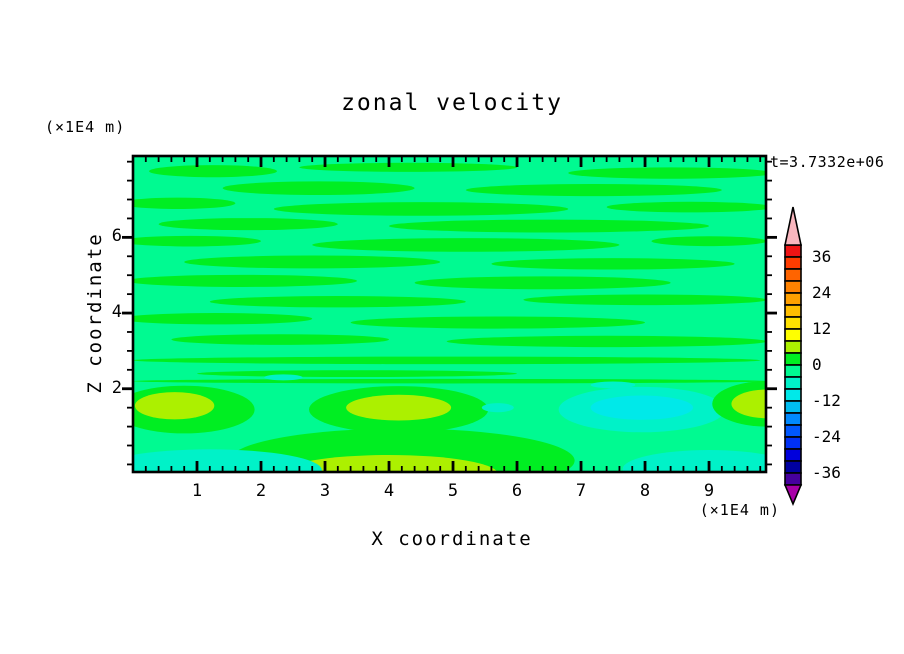 The height and width of the screenshot is (654, 904). I want to click on colorbar, so click(793, 356).